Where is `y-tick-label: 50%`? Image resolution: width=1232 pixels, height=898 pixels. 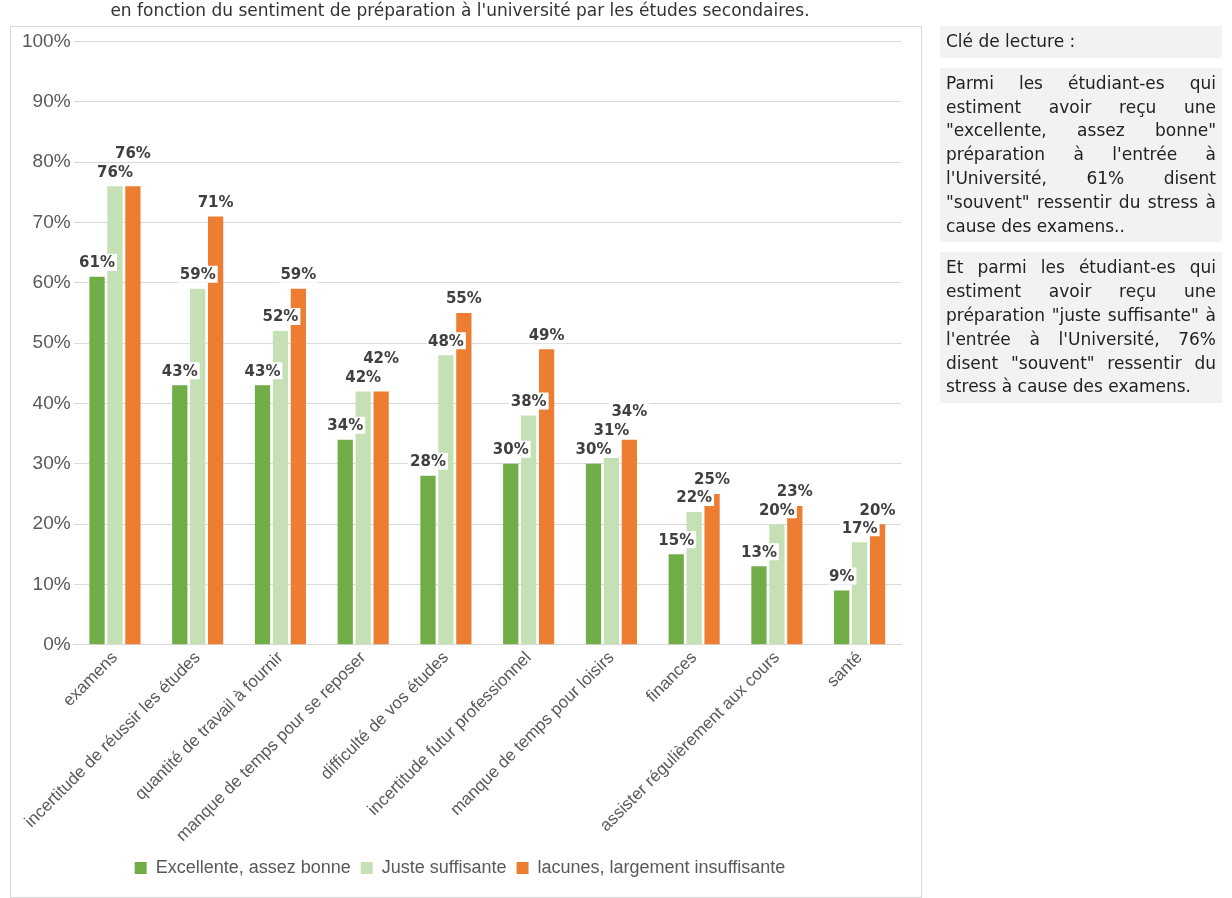
y-tick-label: 50% is located at coordinates (51, 342).